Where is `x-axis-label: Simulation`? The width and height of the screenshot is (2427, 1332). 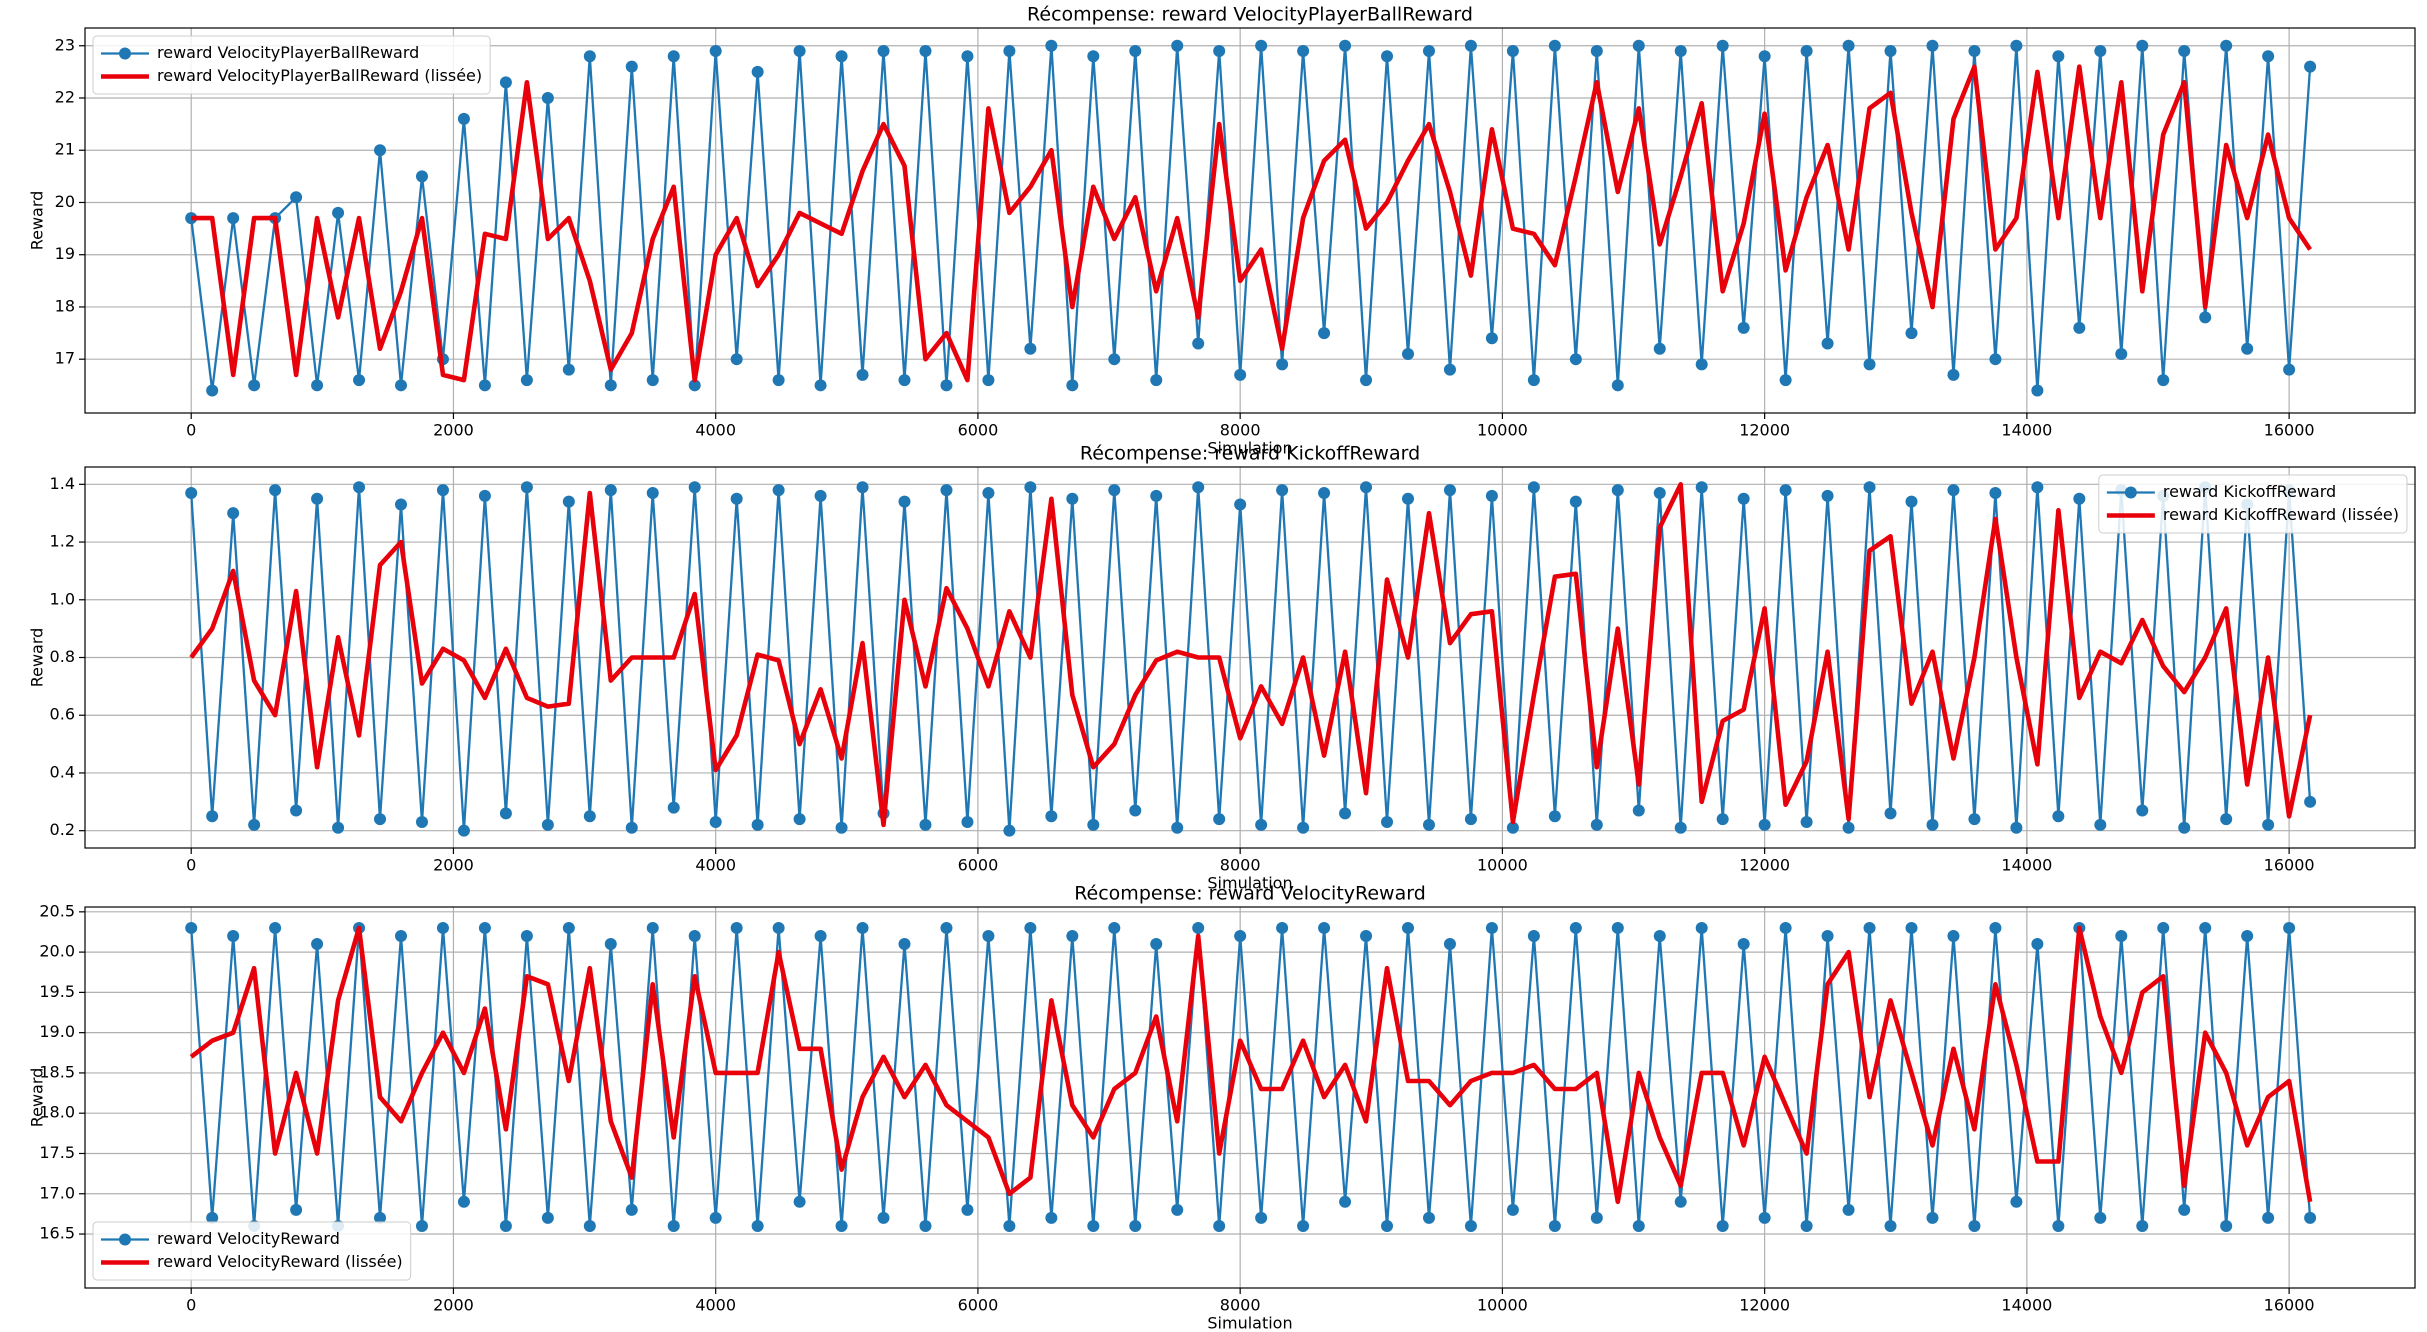
x-axis-label: Simulation is located at coordinates (1249, 1323).